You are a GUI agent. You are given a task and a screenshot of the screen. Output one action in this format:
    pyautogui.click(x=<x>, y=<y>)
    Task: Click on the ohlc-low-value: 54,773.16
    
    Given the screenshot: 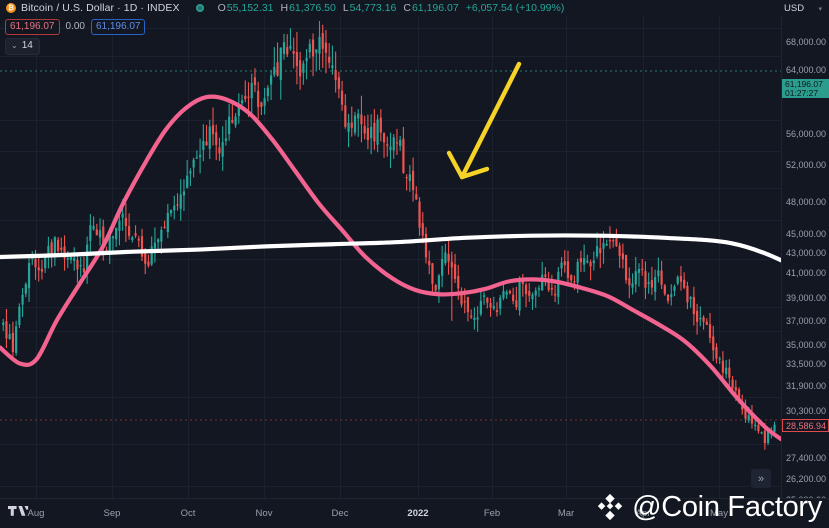 What is the action you would take?
    pyautogui.click(x=373, y=8)
    